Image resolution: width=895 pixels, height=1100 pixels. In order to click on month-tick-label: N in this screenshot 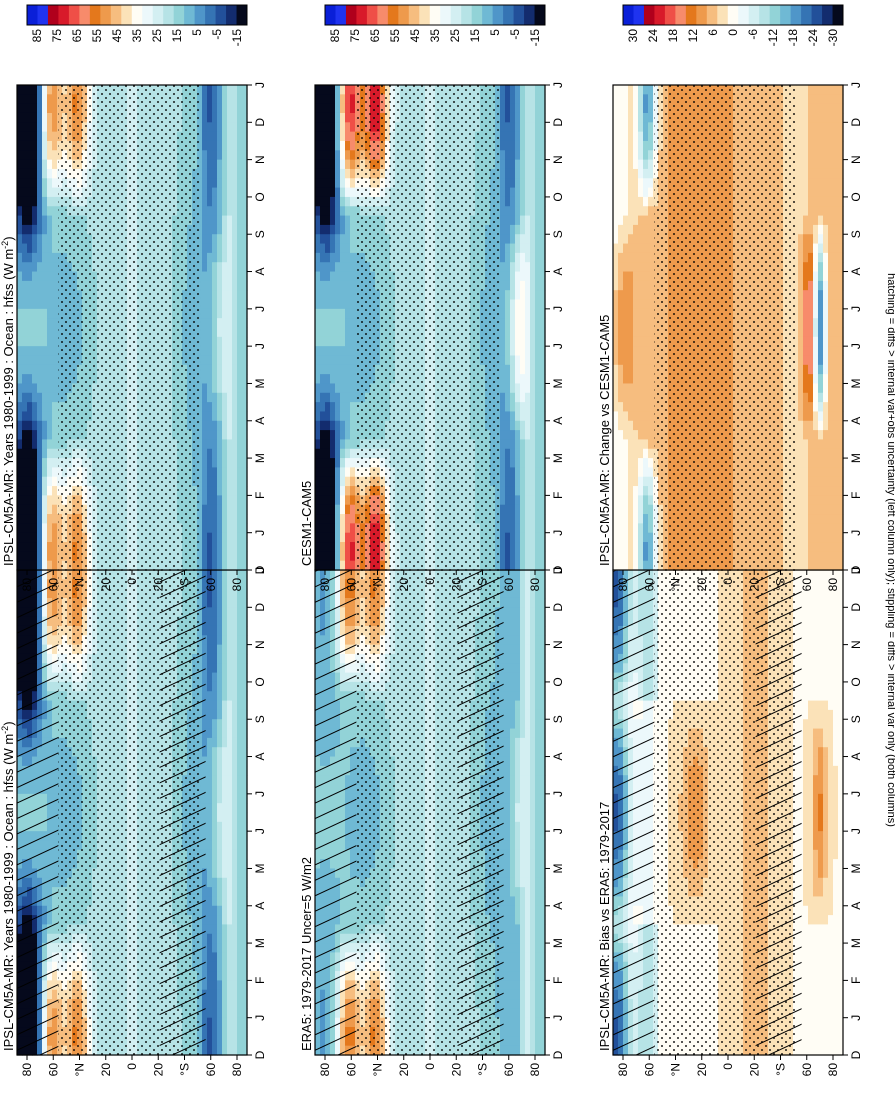, I will do `click(856, 159)`.